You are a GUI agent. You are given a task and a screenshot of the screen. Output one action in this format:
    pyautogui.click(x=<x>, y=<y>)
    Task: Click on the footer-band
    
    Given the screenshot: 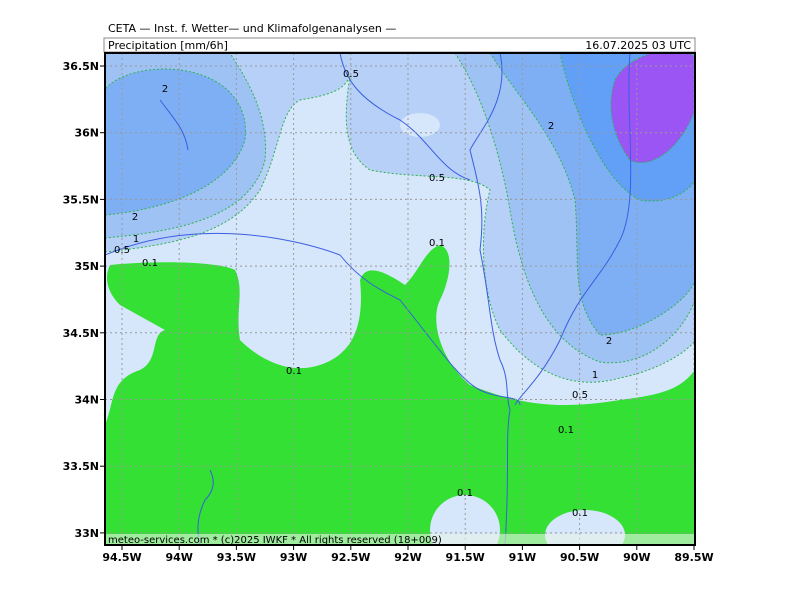 What is the action you would take?
    pyautogui.click(x=400, y=539)
    